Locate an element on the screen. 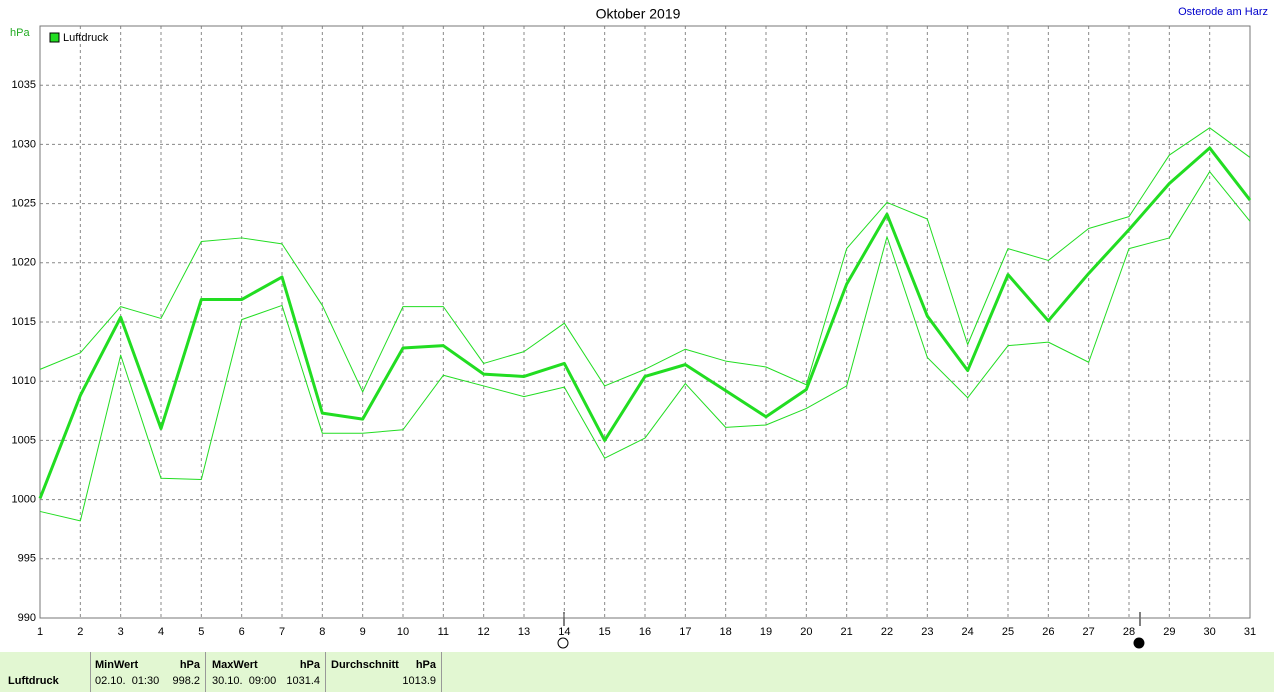 The width and height of the screenshot is (1274, 692). y-tick-label: 1025 is located at coordinates (24, 204).